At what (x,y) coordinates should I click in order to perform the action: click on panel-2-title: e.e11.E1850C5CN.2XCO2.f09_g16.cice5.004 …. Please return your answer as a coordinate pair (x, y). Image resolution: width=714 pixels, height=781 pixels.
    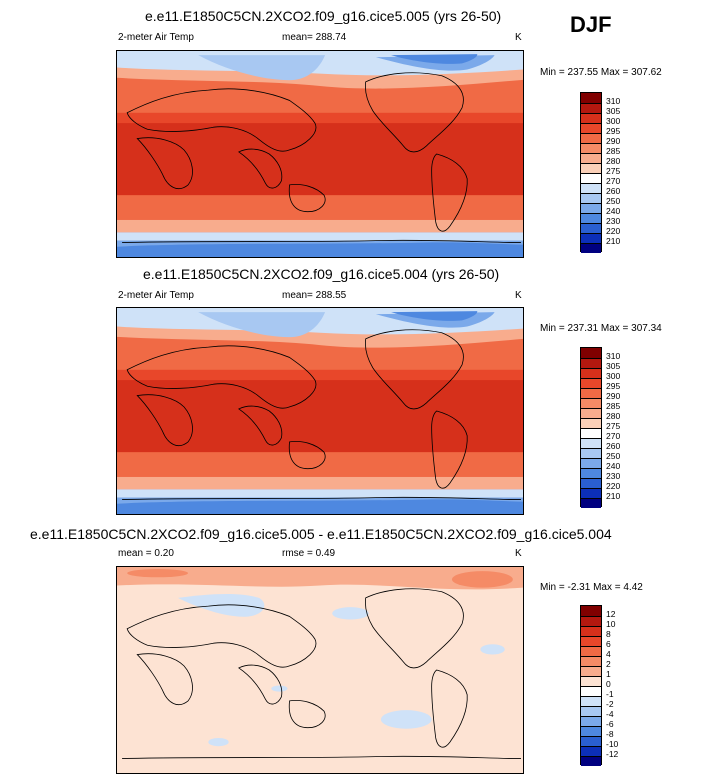
    Looking at the image, I should click on (321, 274).